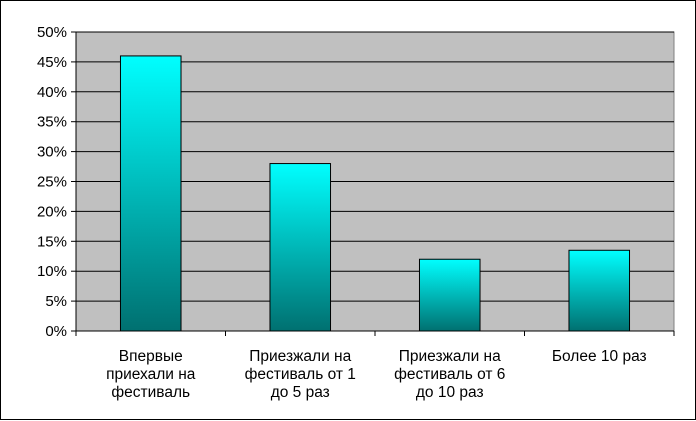 The height and width of the screenshot is (421, 696). What do you see at coordinates (52, 32) in the screenshot?
I see `y-tick-label: 50%` at bounding box center [52, 32].